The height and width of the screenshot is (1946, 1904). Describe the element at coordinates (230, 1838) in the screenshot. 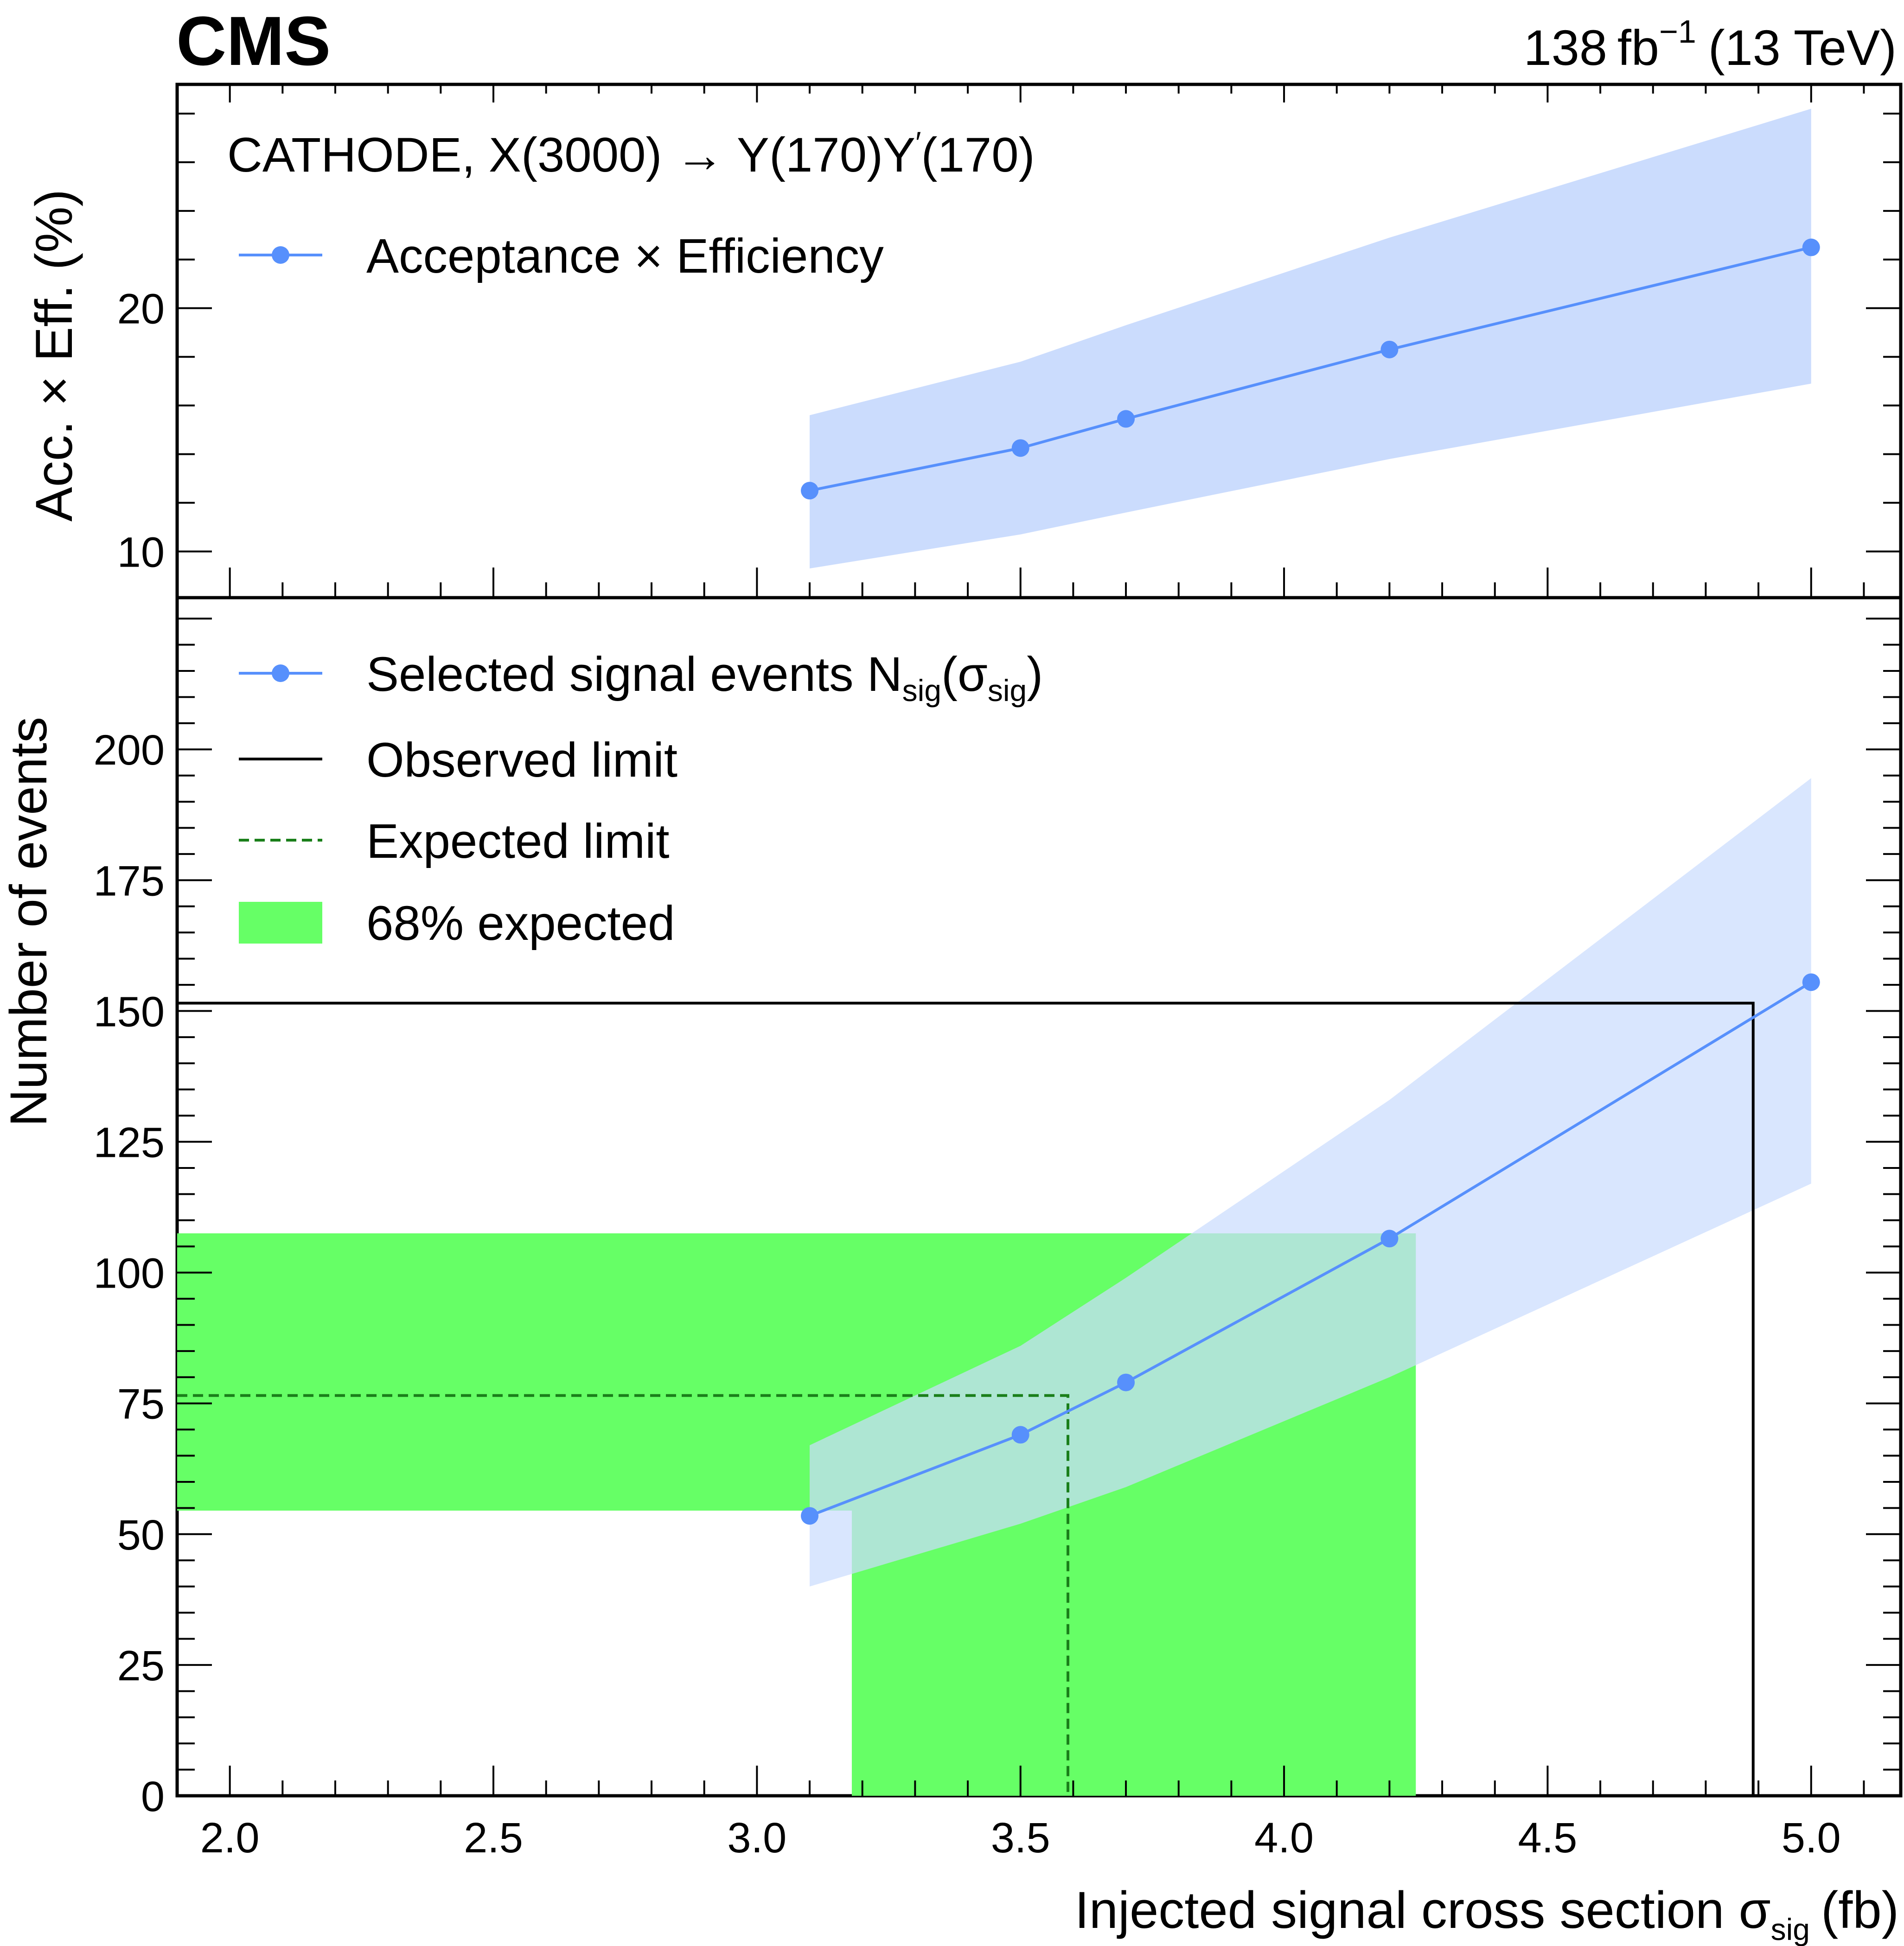

I see `x-tick-label: 2.0` at that location.